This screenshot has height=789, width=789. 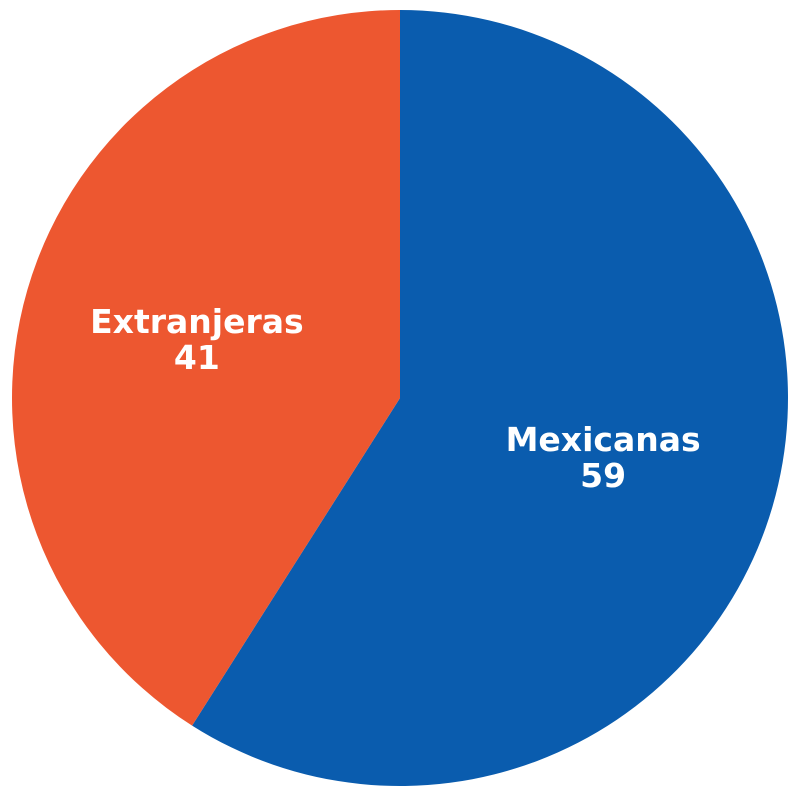 I want to click on slice-value-extranjeras: 41, so click(x=197, y=357).